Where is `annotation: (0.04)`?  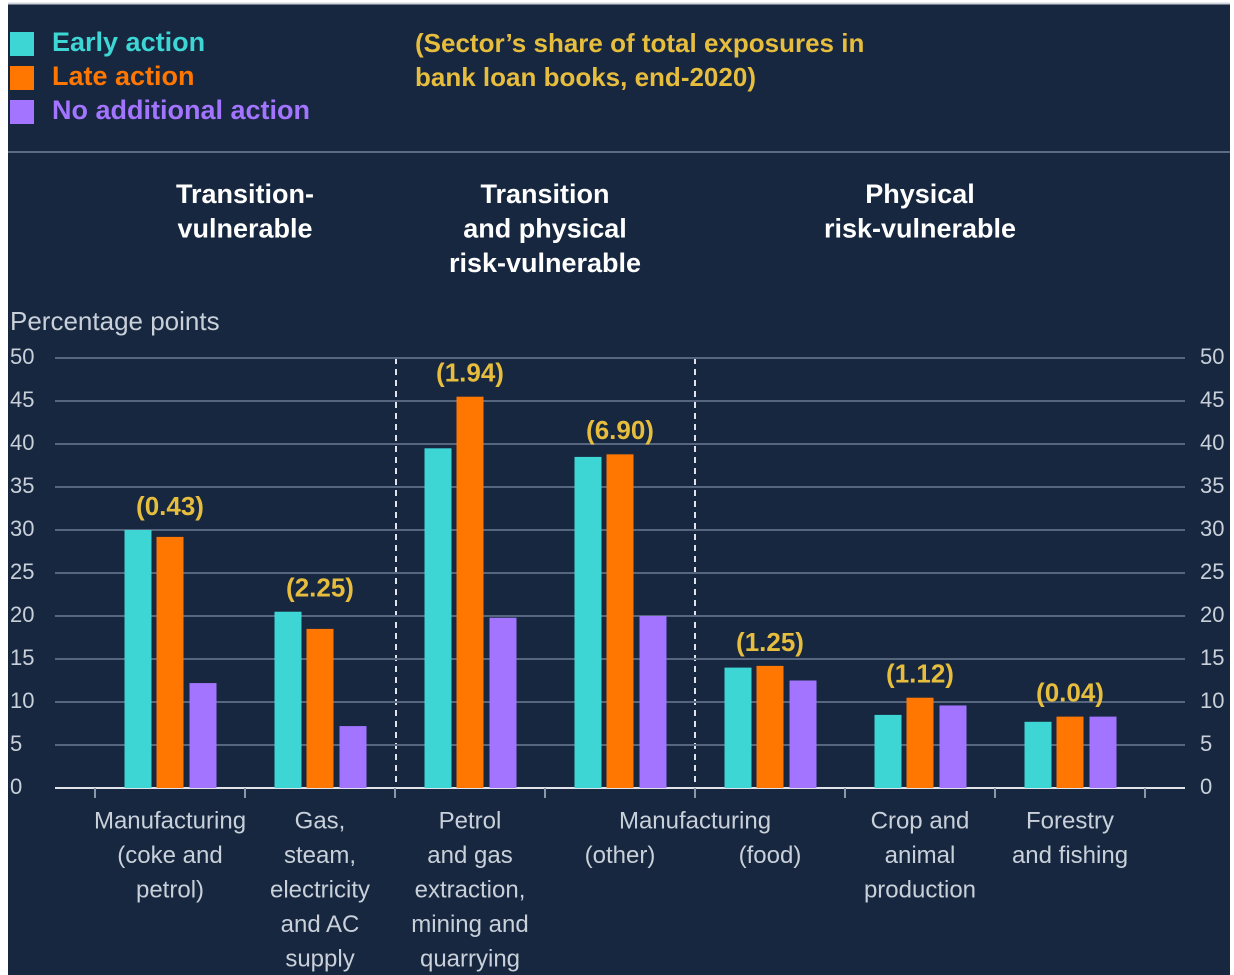 annotation: (0.04) is located at coordinates (1070, 692).